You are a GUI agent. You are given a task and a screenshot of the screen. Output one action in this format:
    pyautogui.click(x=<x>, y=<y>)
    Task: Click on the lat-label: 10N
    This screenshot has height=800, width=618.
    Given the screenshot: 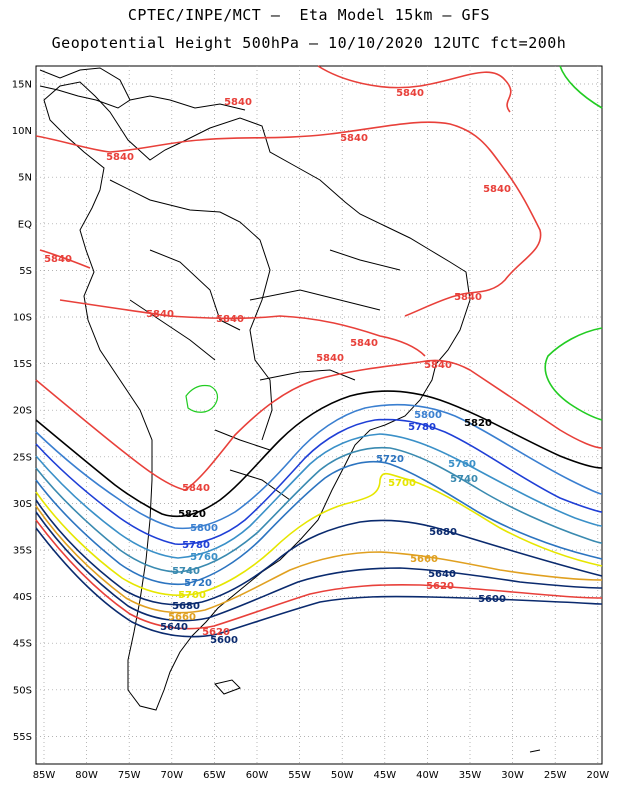 What is the action you would take?
    pyautogui.click(x=22, y=131)
    